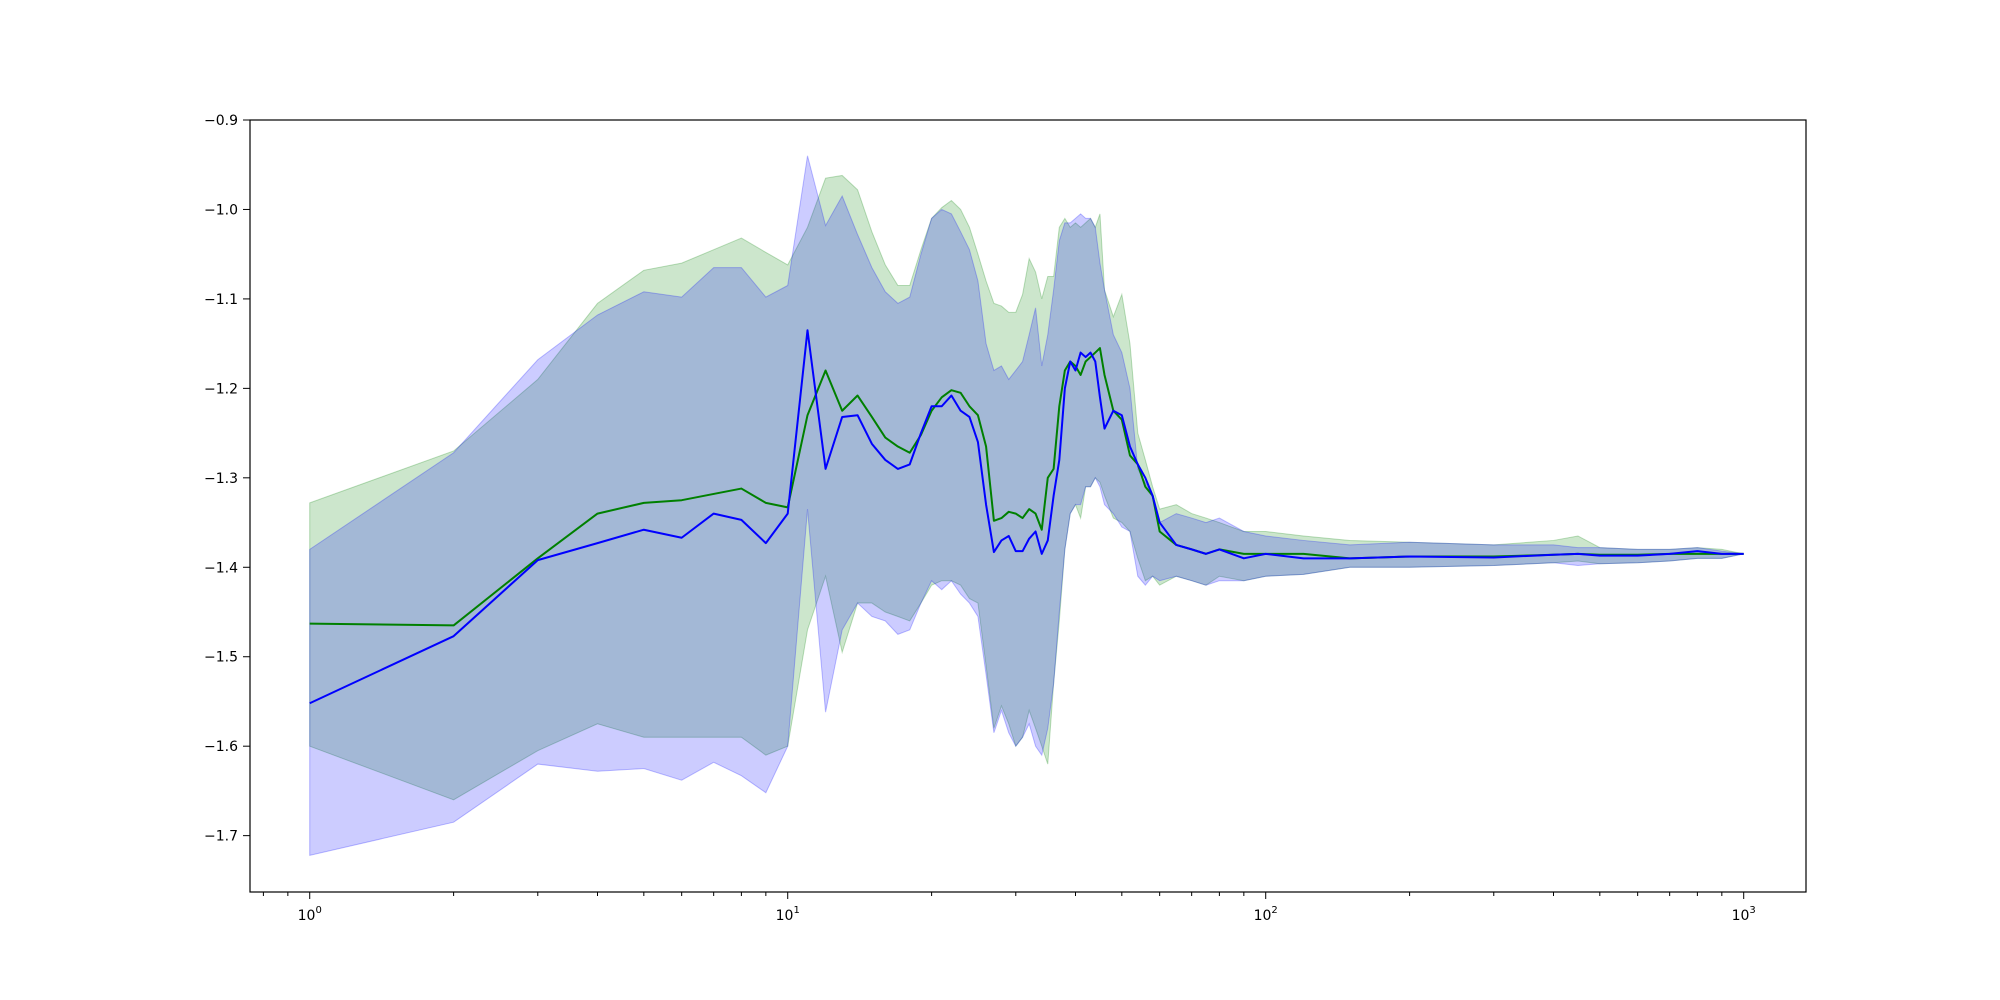 The height and width of the screenshot is (1000, 2000). I want to click on y-tick-label: −1.7, so click(221, 837).